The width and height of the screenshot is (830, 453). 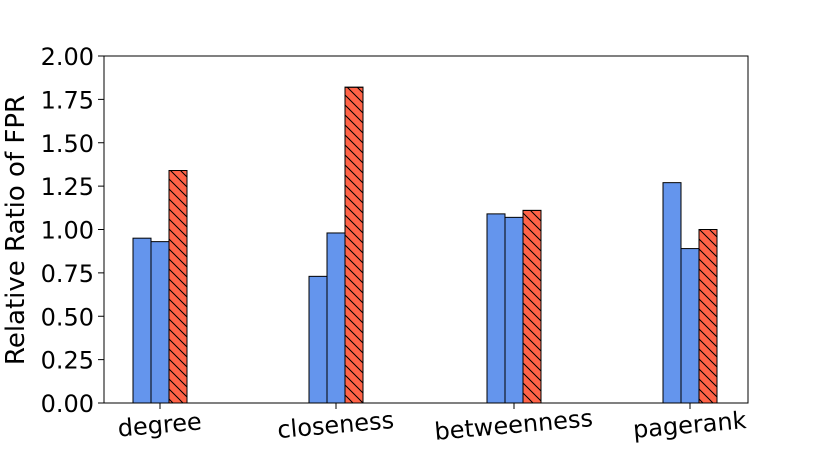 I want to click on bar-hatch-betweenness, so click(x=532, y=306).